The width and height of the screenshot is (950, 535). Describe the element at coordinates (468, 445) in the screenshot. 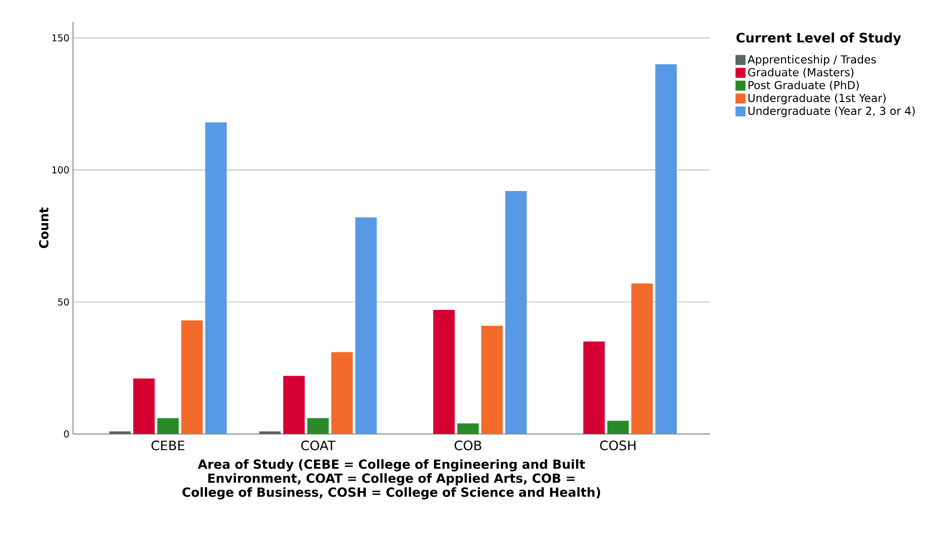

I see `x-tick-label: COB` at that location.